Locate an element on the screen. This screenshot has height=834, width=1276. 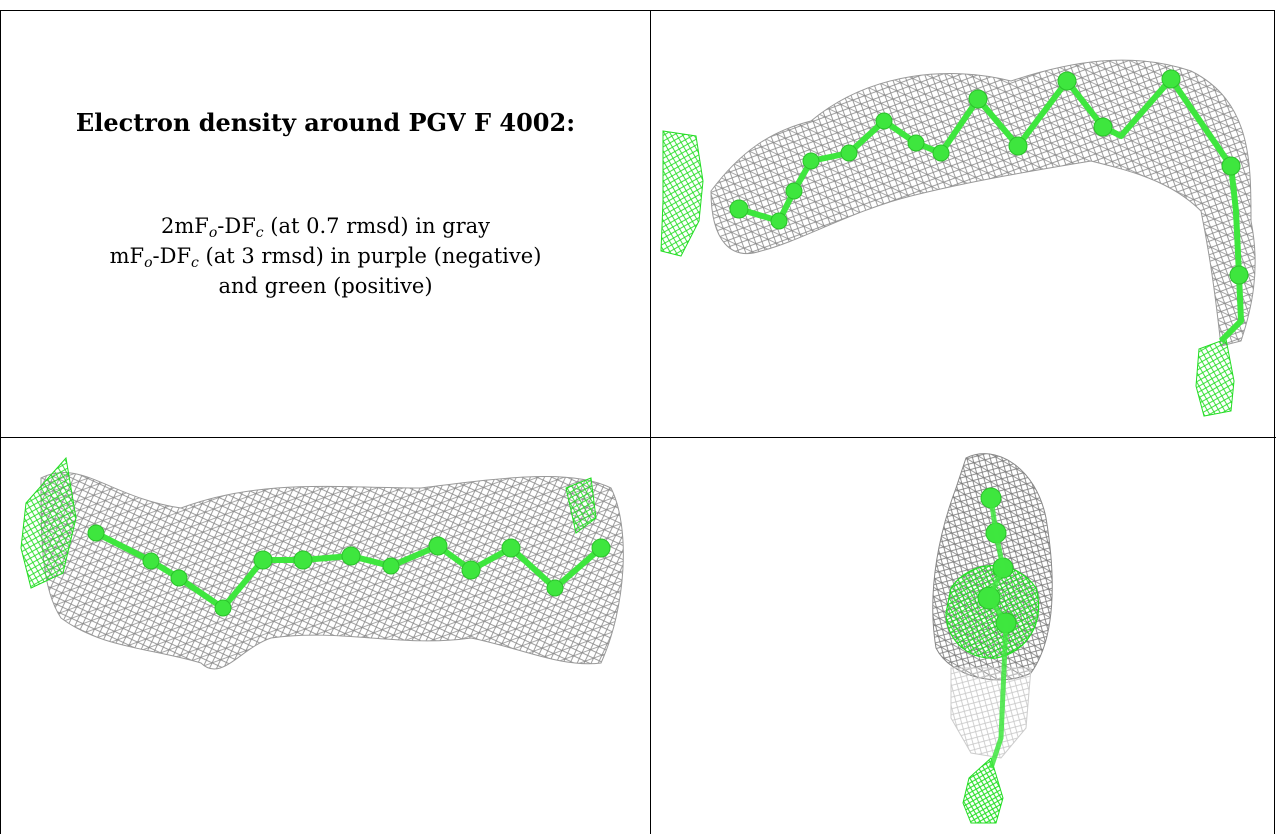
green-blob-right is located at coordinates (581, 505).